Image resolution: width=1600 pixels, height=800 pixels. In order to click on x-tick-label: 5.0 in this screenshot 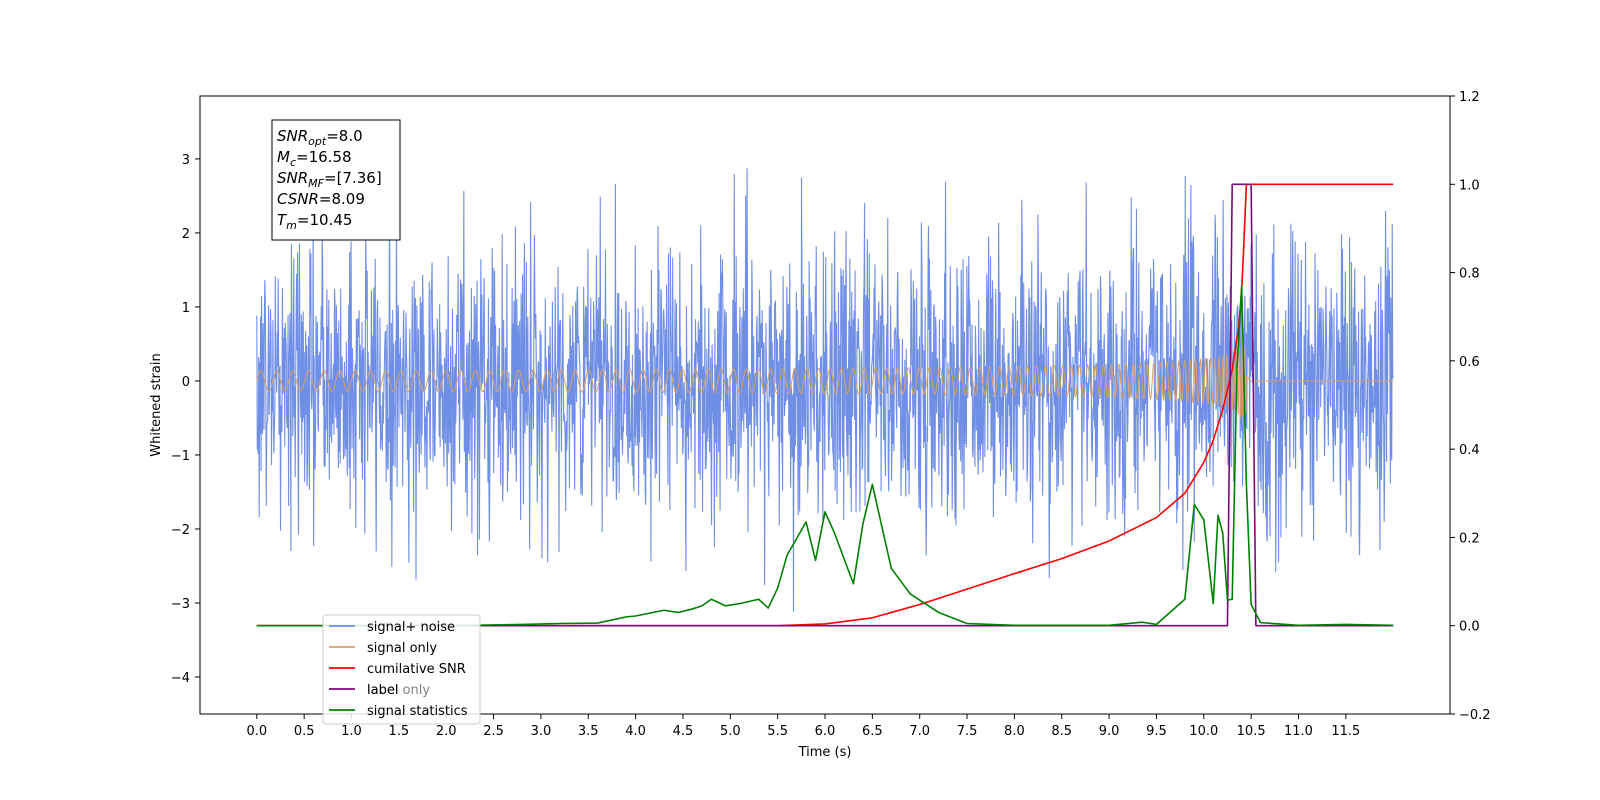, I will do `click(730, 731)`.